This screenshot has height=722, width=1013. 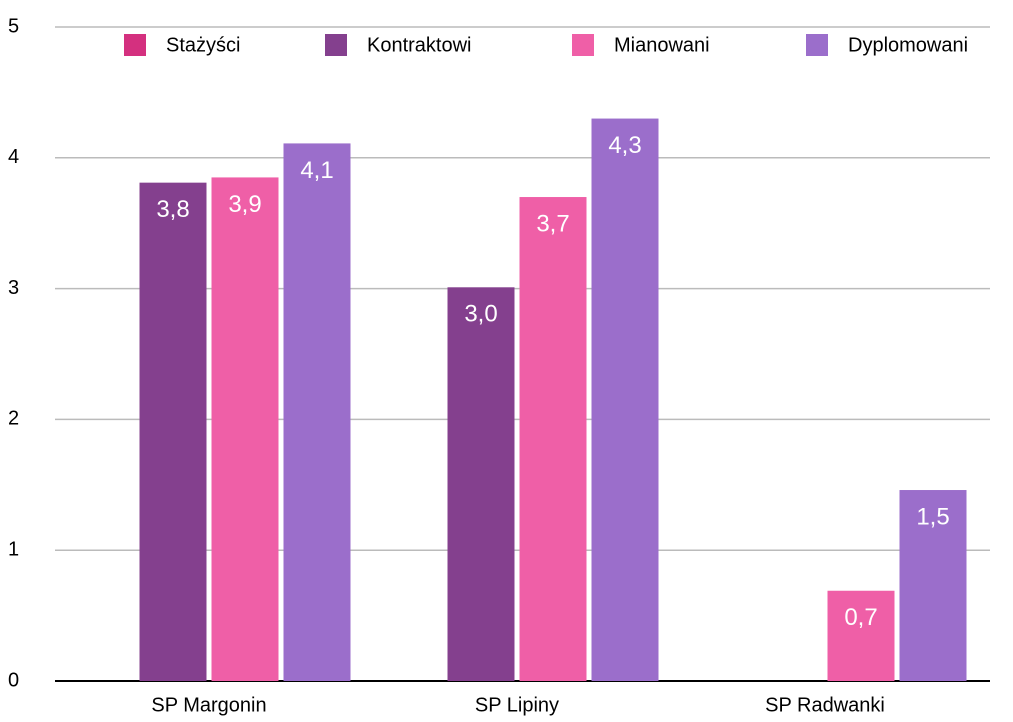 What do you see at coordinates (662, 45) in the screenshot?
I see `legend-label: Mianowani` at bounding box center [662, 45].